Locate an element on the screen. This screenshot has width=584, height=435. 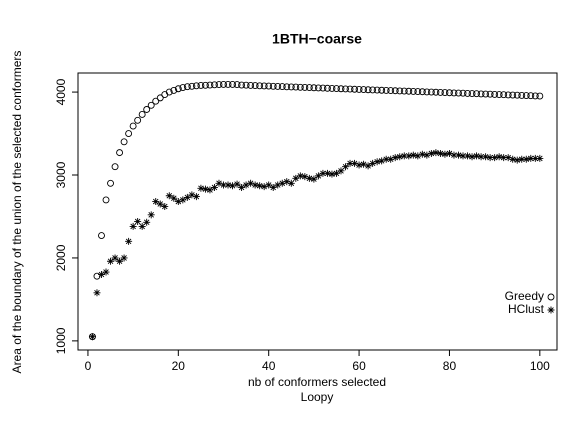
y-tick-label: 1000 is located at coordinates (61, 340).